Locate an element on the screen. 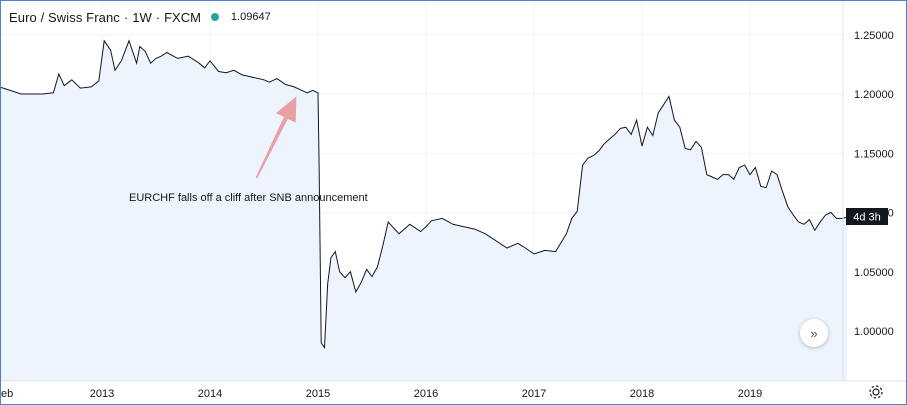  market-status-icon is located at coordinates (214, 17).